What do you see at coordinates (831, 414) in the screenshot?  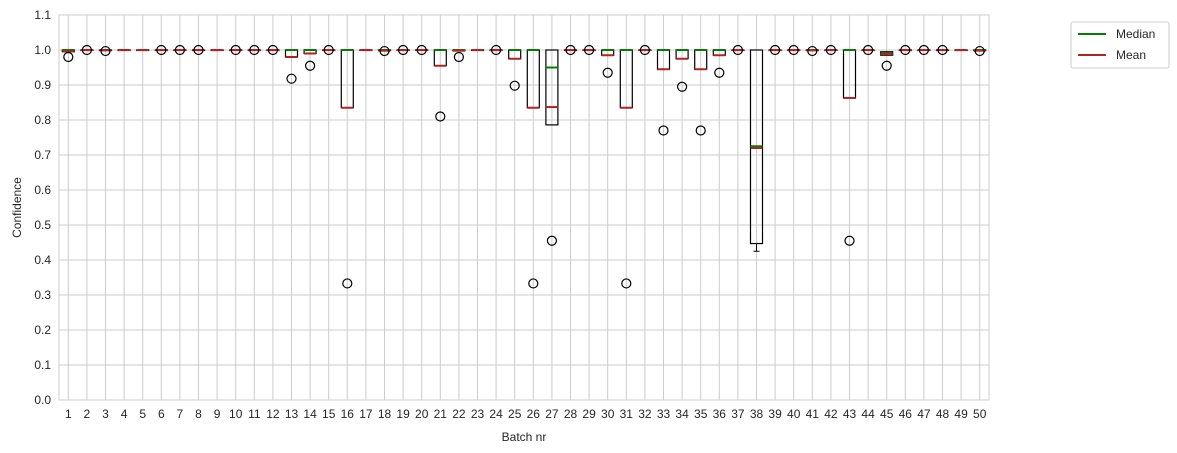 I see `x-tick-label: 42` at bounding box center [831, 414].